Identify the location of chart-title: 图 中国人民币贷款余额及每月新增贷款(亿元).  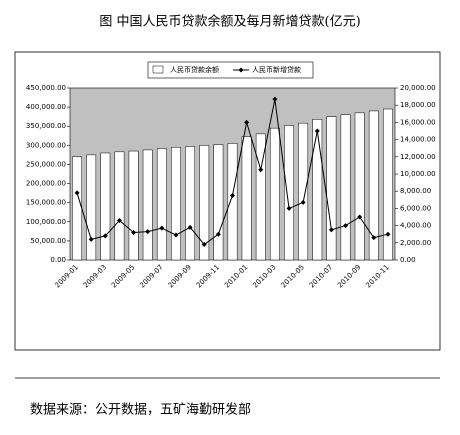
(229, 22).